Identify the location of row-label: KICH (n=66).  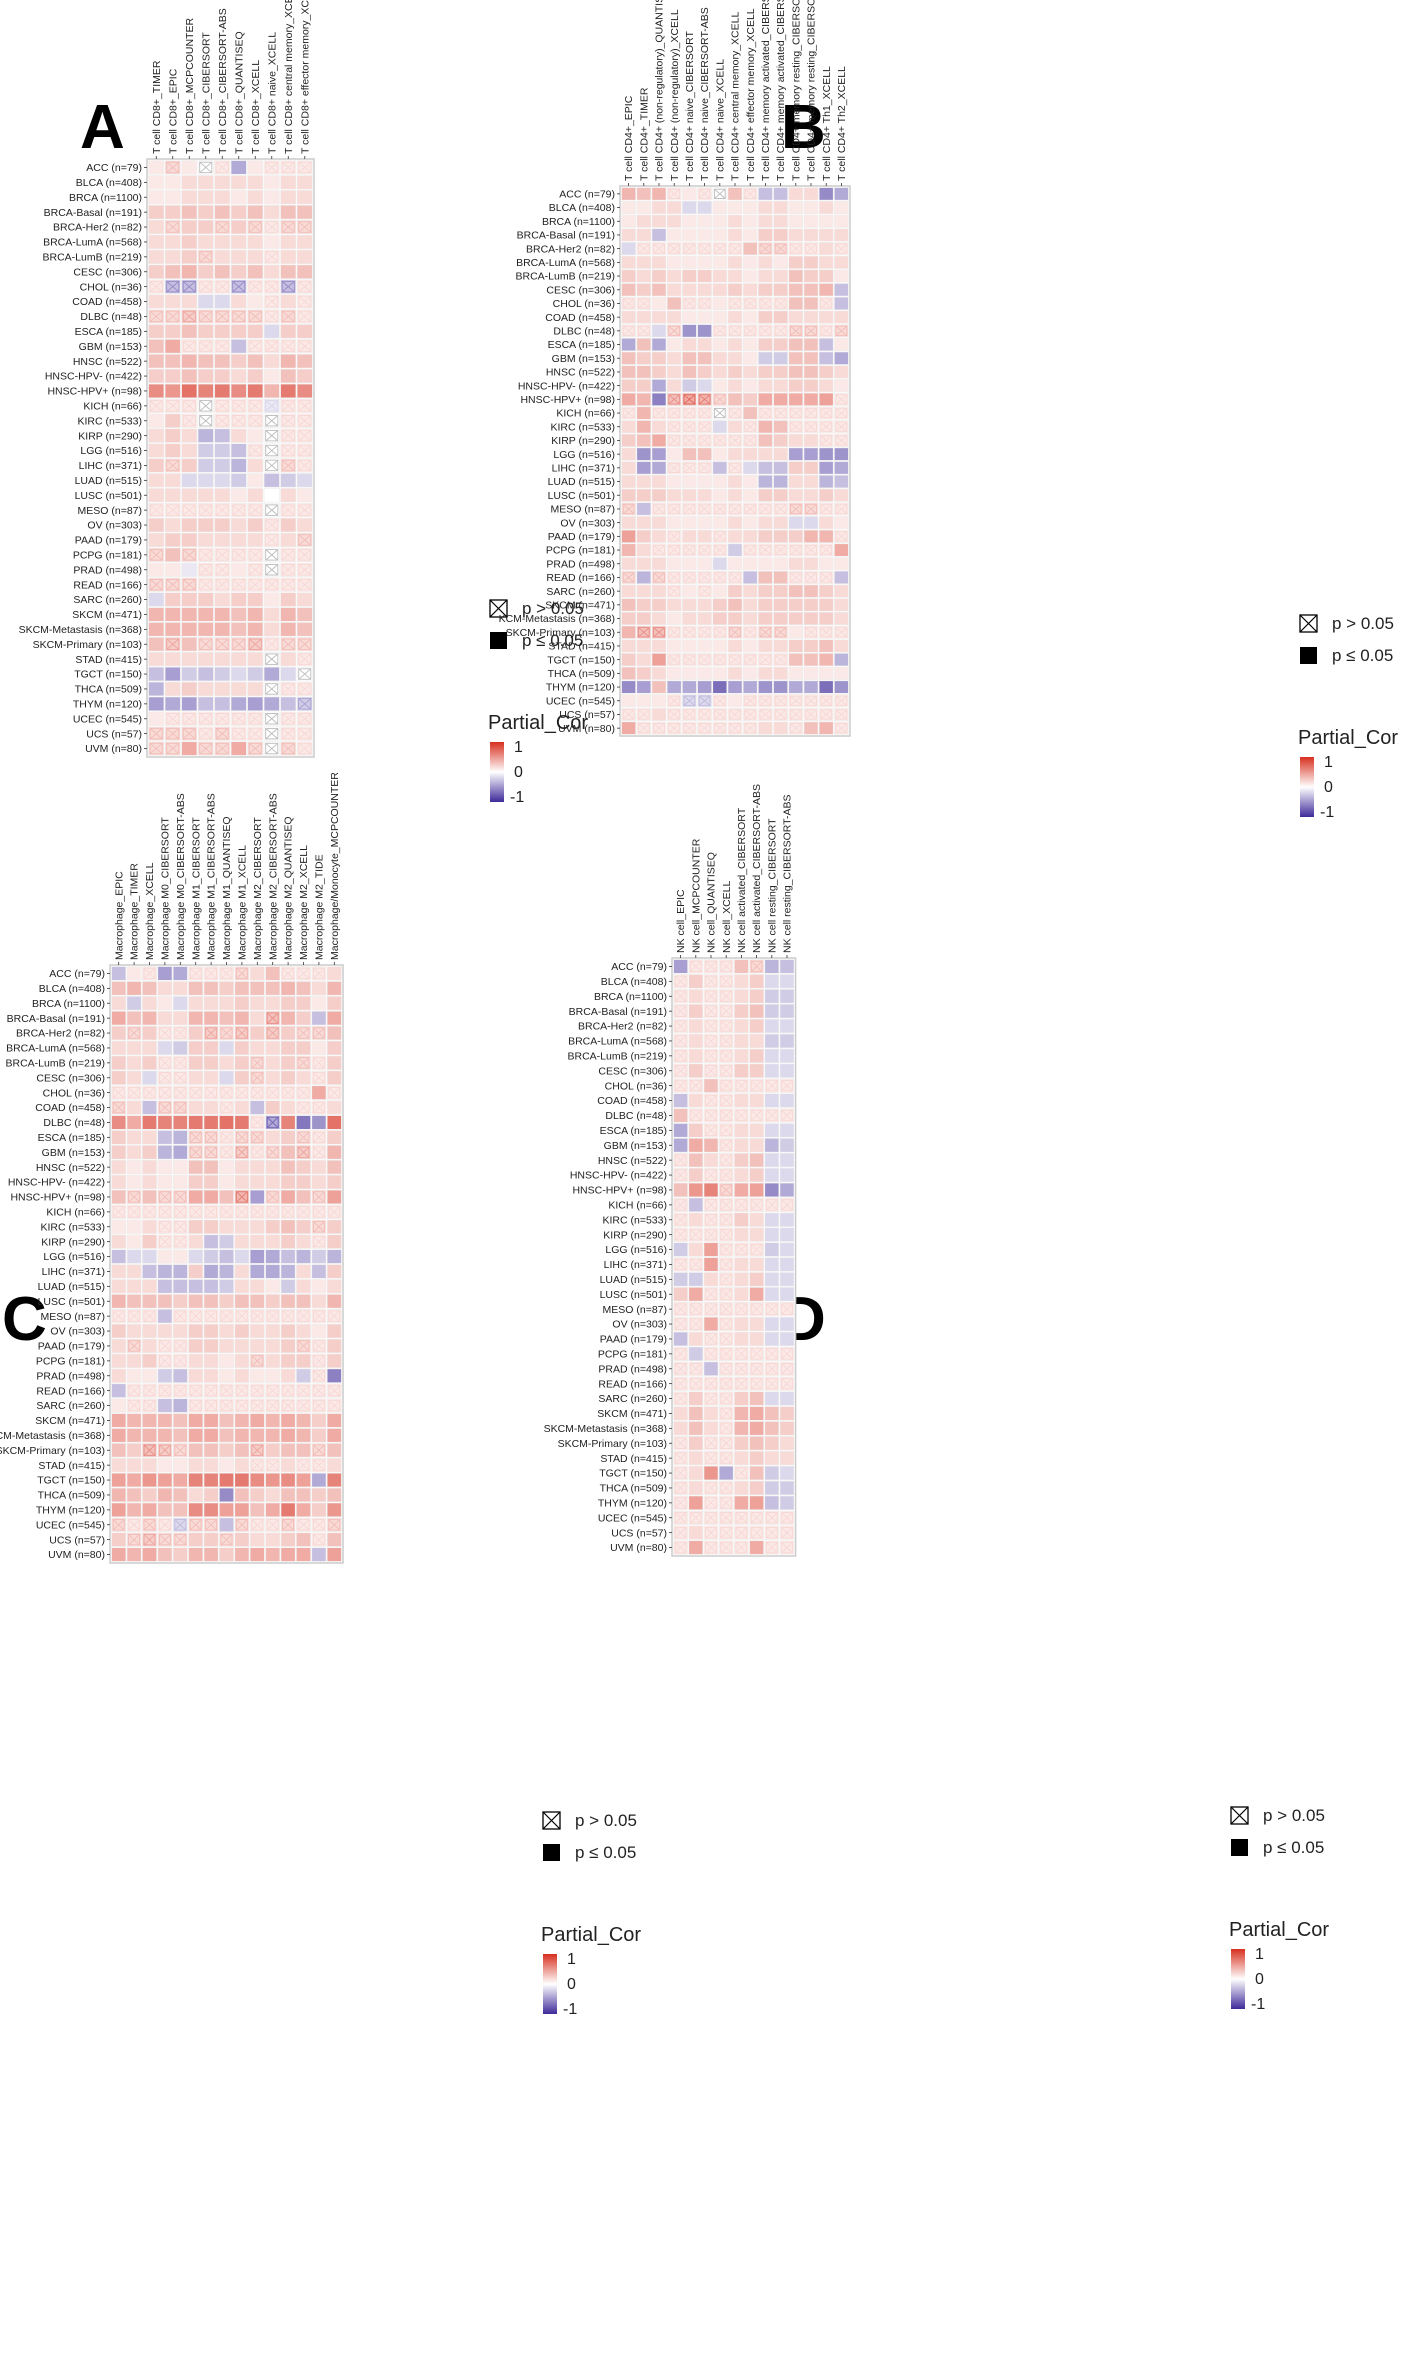
(637, 1205).